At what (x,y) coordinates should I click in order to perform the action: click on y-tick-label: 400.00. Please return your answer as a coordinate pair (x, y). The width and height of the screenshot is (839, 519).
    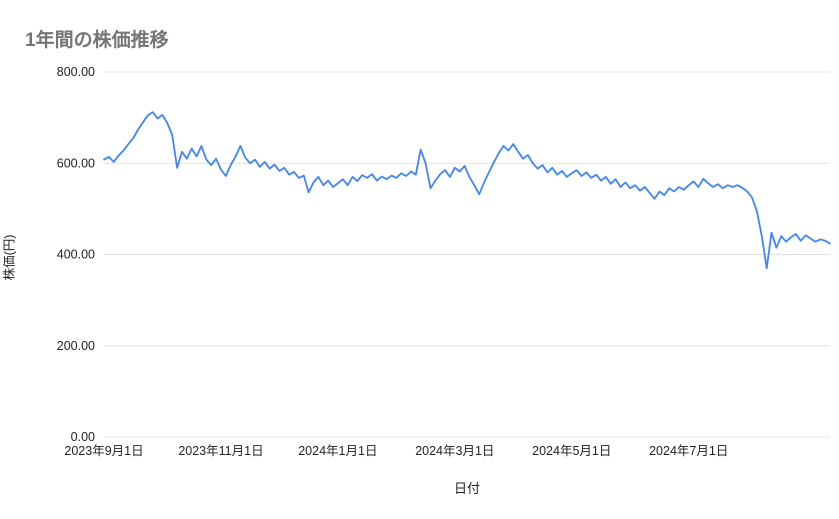
    Looking at the image, I should click on (76, 255).